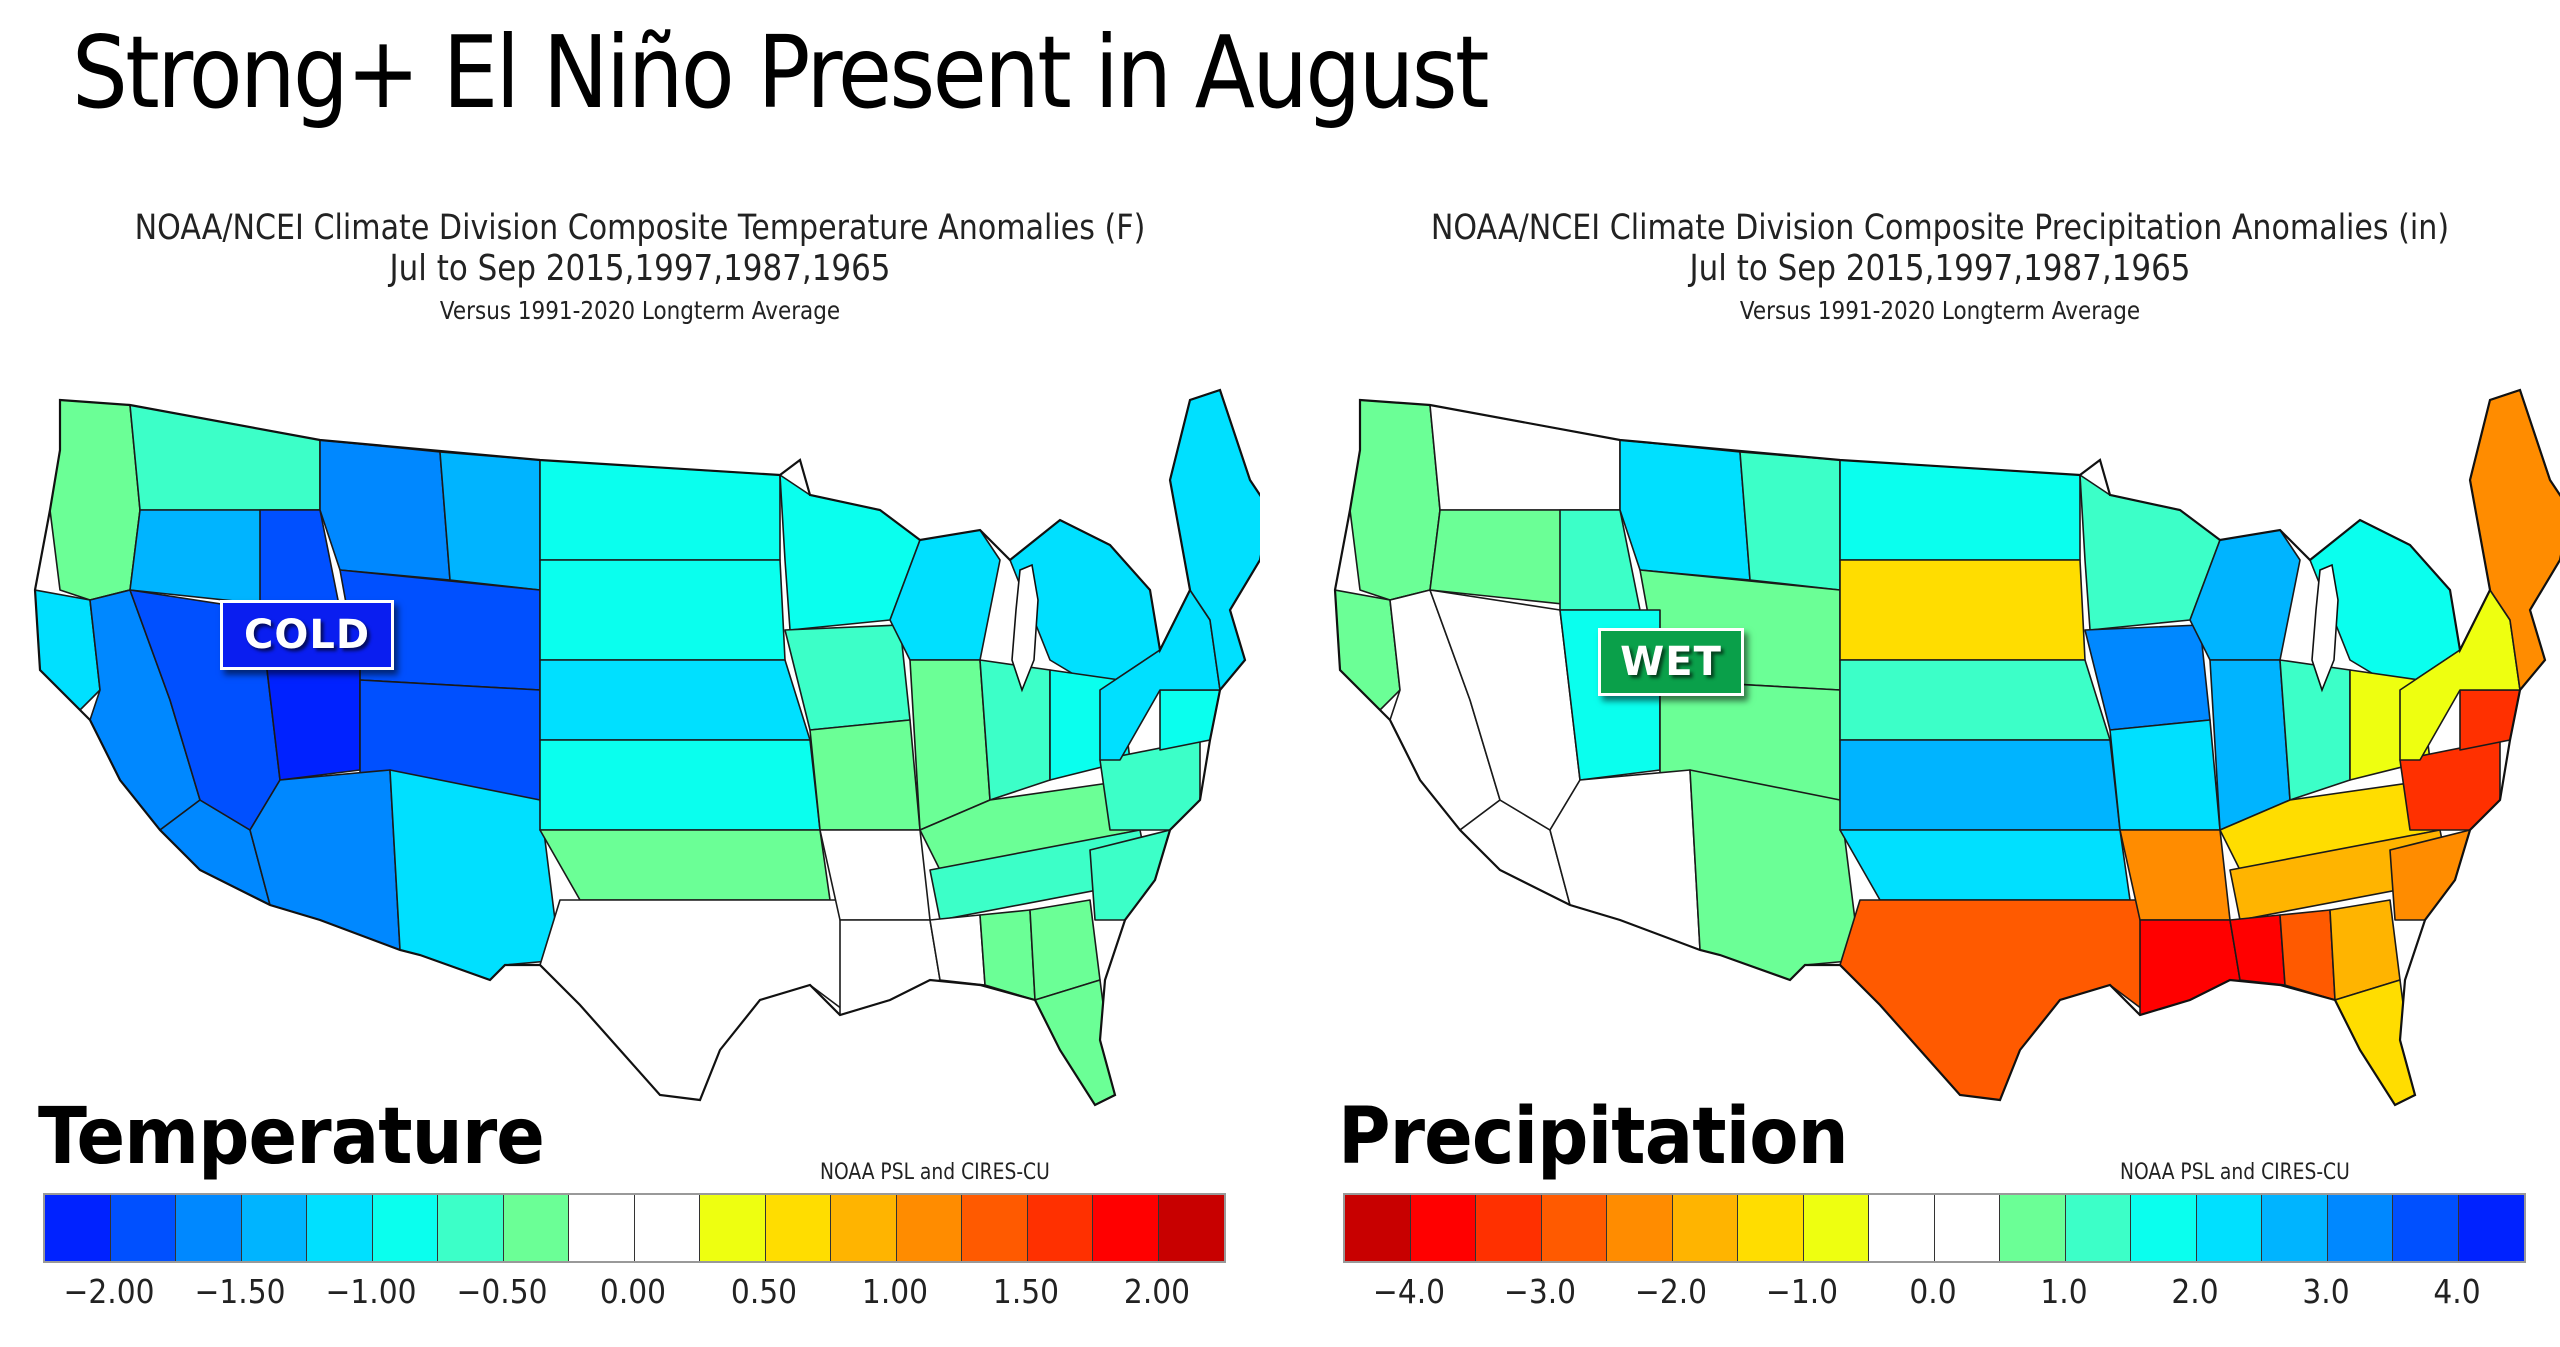 The height and width of the screenshot is (1347, 2560). What do you see at coordinates (291, 1137) in the screenshot?
I see `section-label: Temperature` at bounding box center [291, 1137].